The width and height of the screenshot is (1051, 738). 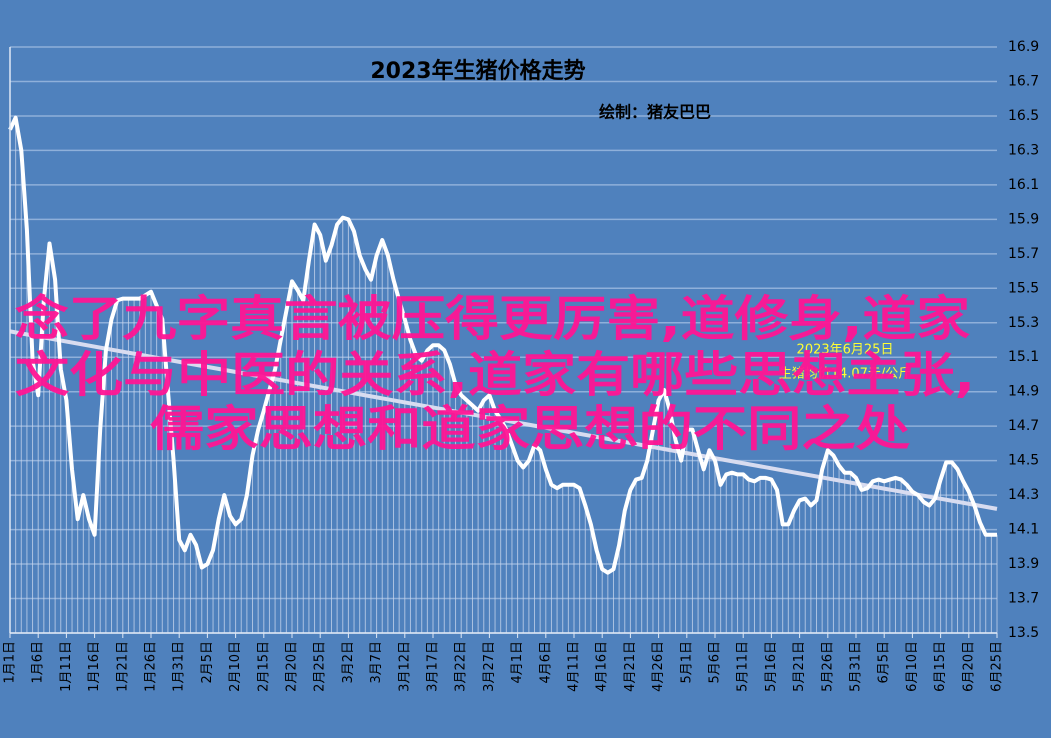 What do you see at coordinates (845, 374) in the screenshot?
I see `annotation: 生猪均价14.07元/公斤` at bounding box center [845, 374].